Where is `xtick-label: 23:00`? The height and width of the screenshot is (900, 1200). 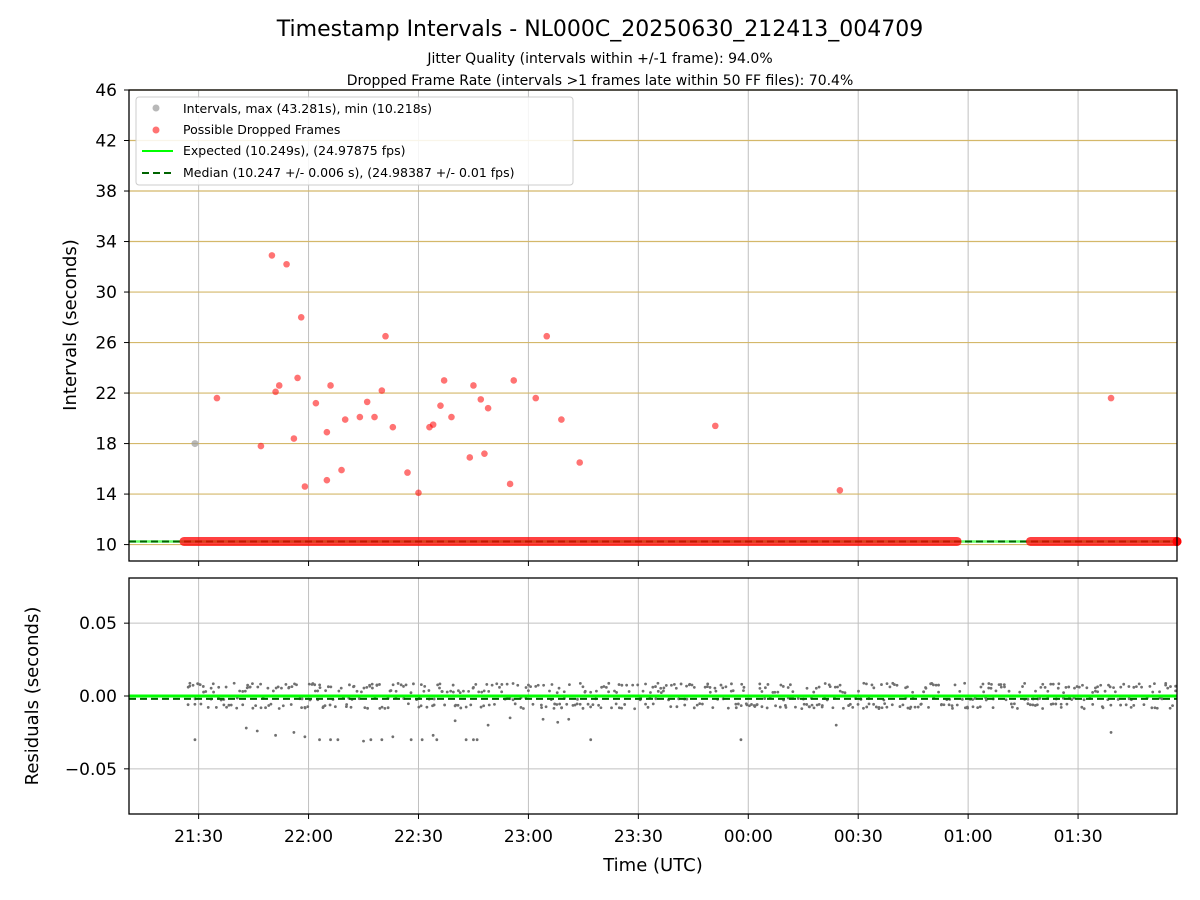 xtick-label: 23:00 is located at coordinates (528, 837).